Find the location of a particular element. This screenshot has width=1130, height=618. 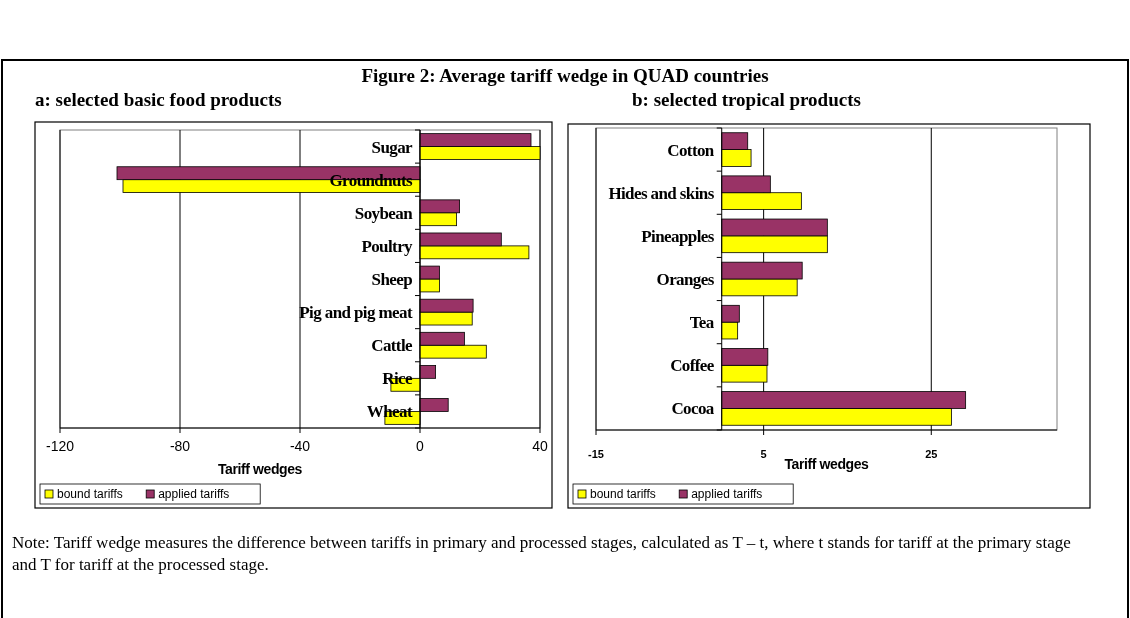

y-tick-label: Sheep is located at coordinates (392, 279).